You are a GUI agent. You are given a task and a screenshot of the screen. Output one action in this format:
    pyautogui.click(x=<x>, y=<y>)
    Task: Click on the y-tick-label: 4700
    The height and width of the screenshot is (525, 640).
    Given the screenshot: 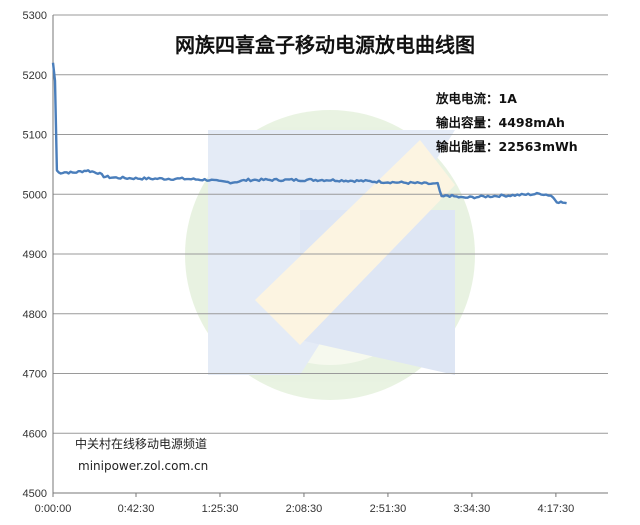 What is the action you would take?
    pyautogui.click(x=35, y=375)
    